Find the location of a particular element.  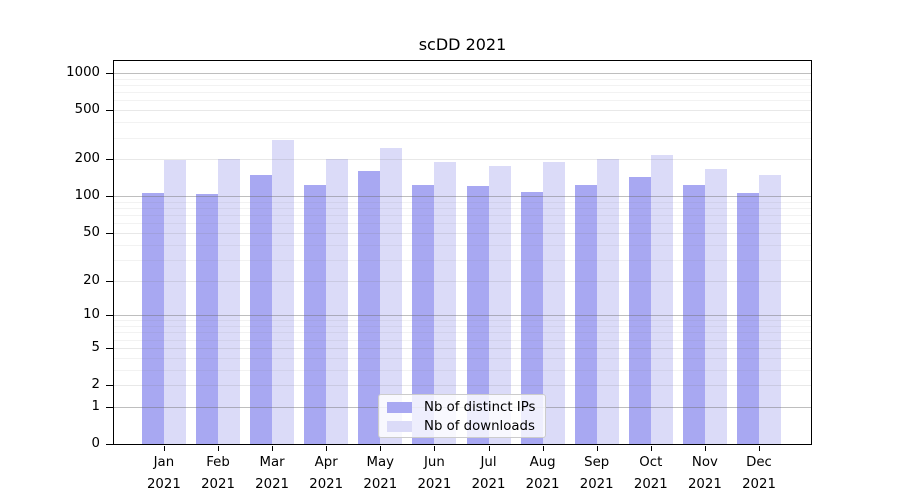

bar-downloads-jul is located at coordinates (499, 304).